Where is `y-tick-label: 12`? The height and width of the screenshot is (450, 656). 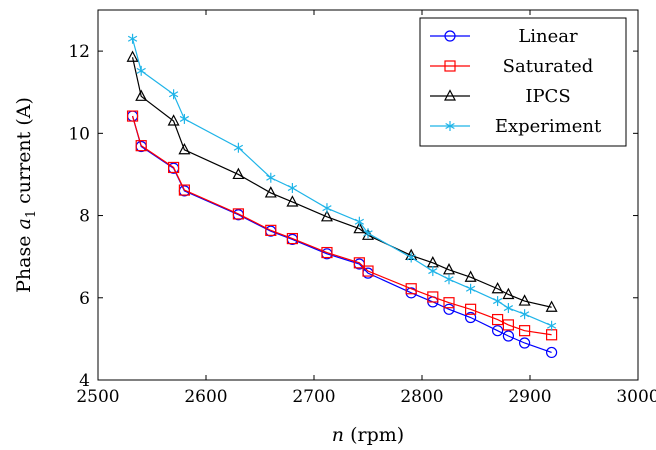 y-tick-label: 12 is located at coordinates (79, 52).